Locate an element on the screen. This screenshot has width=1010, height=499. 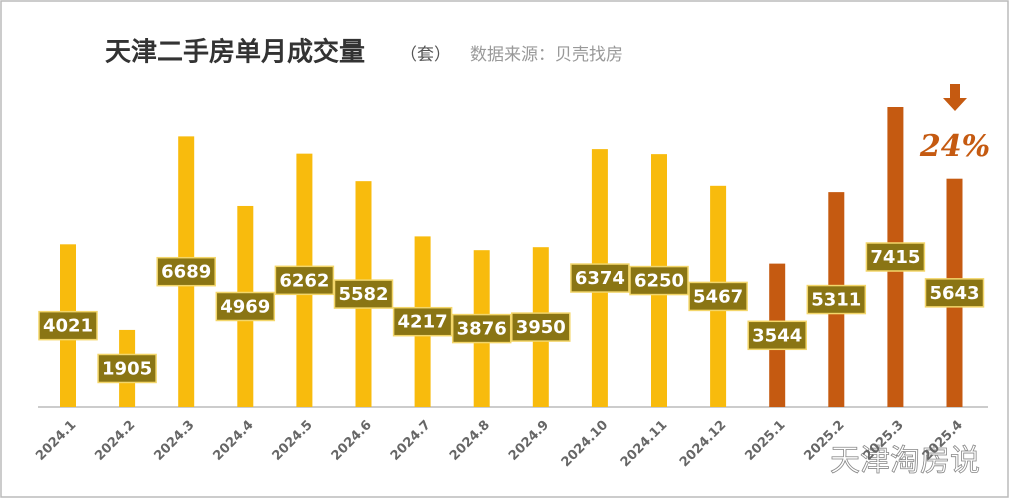
watermark: 天津淘房说 is located at coordinates (905, 461).